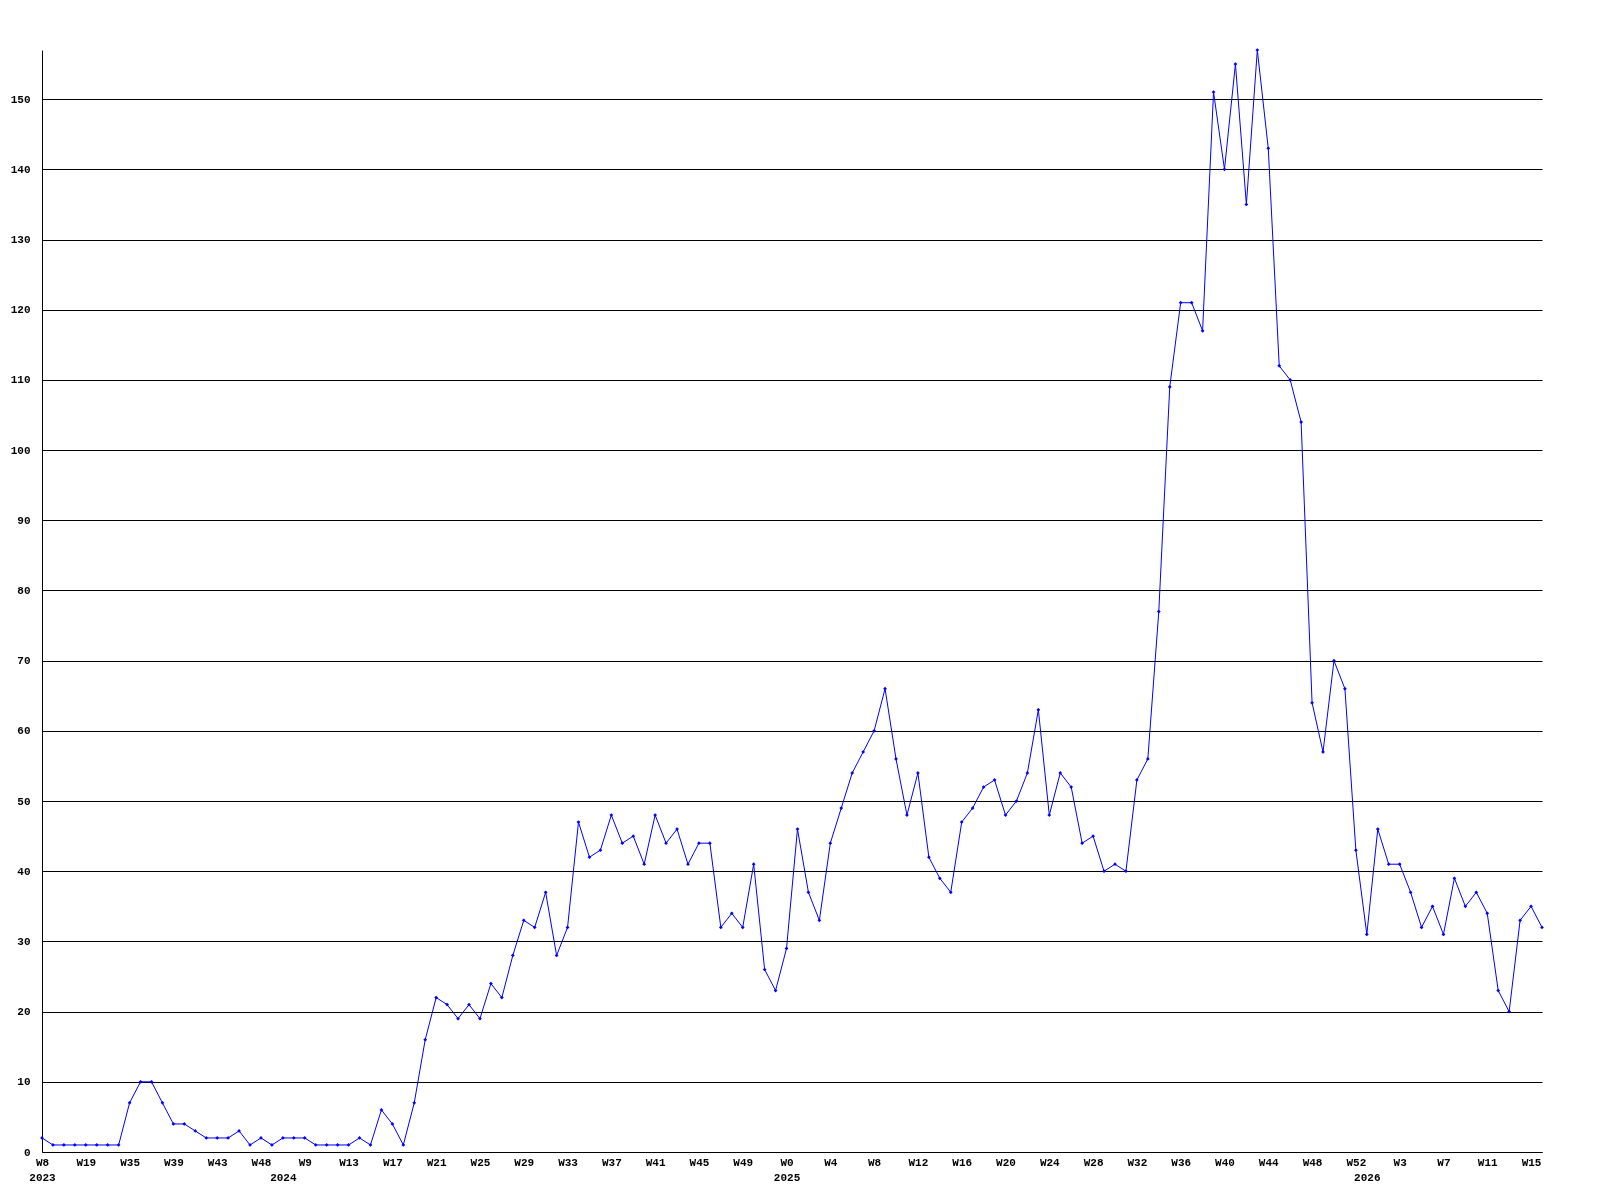 This screenshot has width=1600, height=1200. Describe the element at coordinates (611, 1162) in the screenshot. I see `x-tick-label: W37` at that location.